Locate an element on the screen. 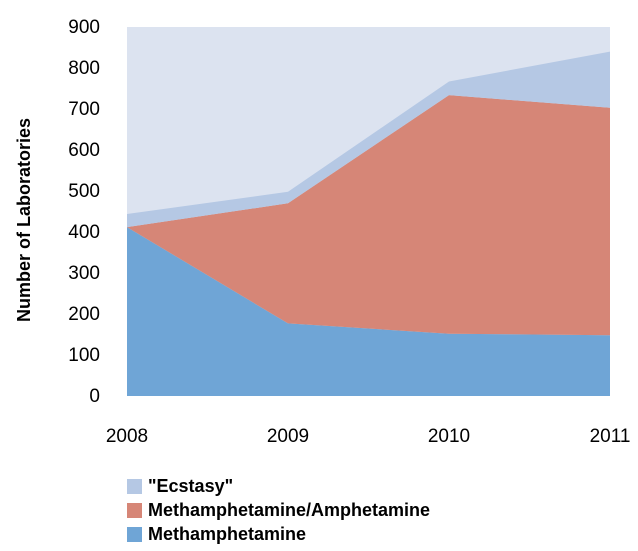  legend-item: Methamphetamine/Amphetamine is located at coordinates (278, 510).